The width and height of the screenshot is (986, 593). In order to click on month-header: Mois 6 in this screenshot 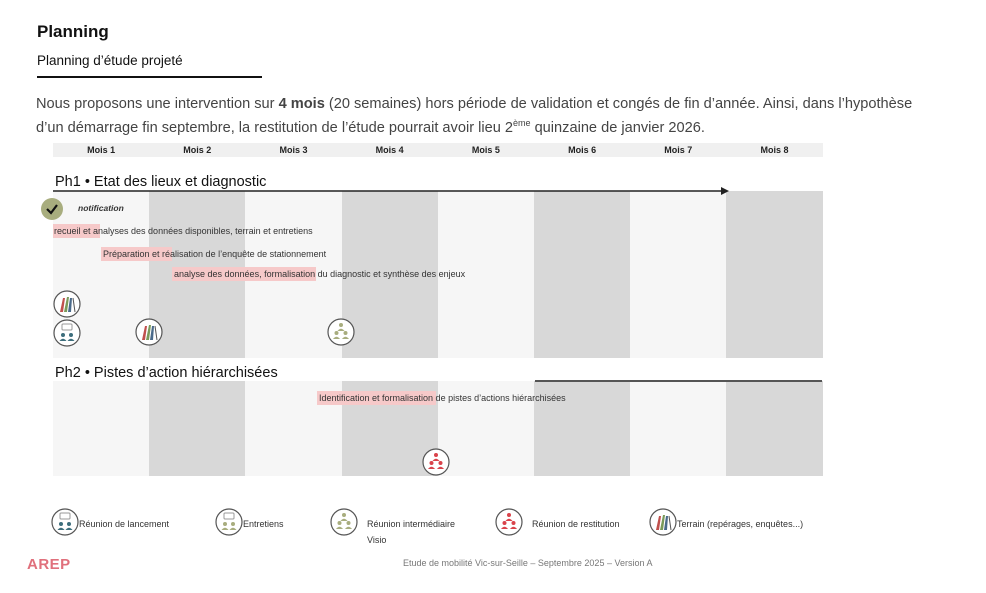, I will do `click(582, 150)`.